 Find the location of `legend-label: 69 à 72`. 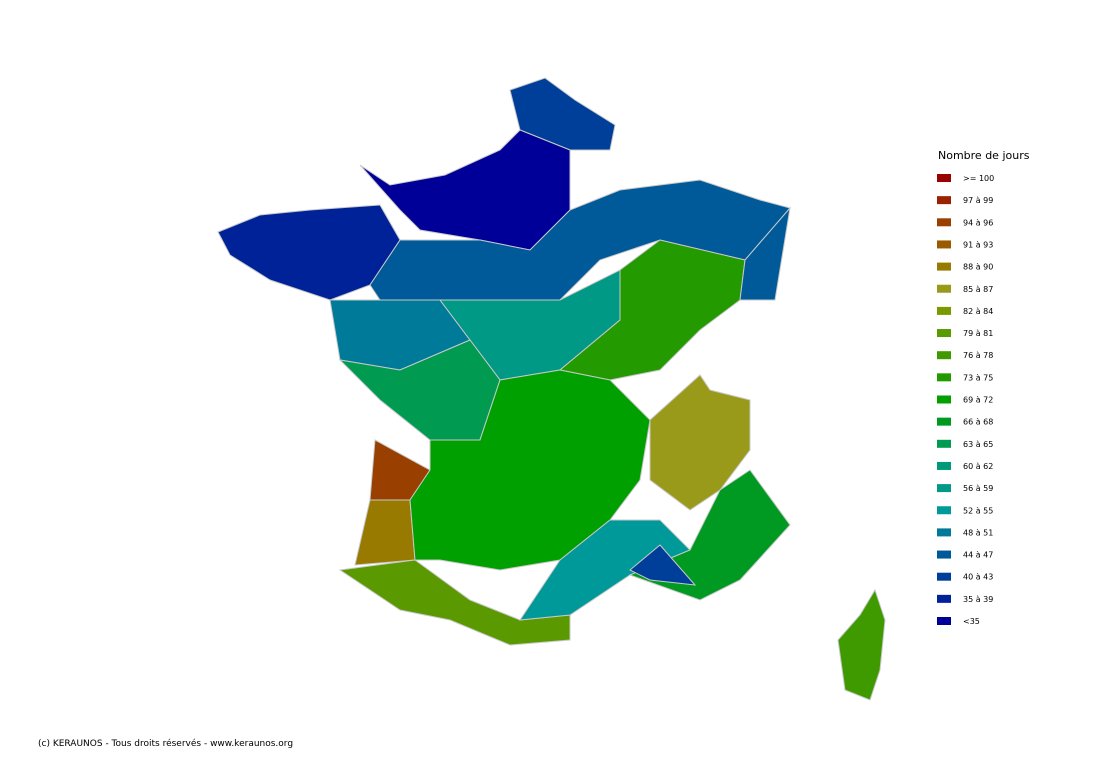

legend-label: 69 à 72 is located at coordinates (978, 400).